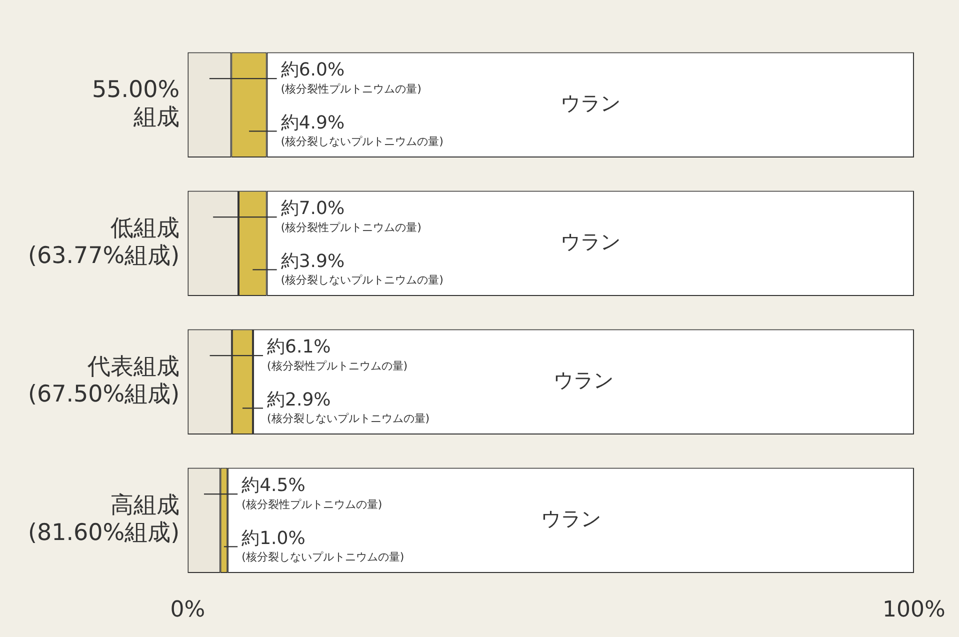  Describe the element at coordinates (299, 347) in the screenshot. I see `data-label: 約6.1%` at that location.